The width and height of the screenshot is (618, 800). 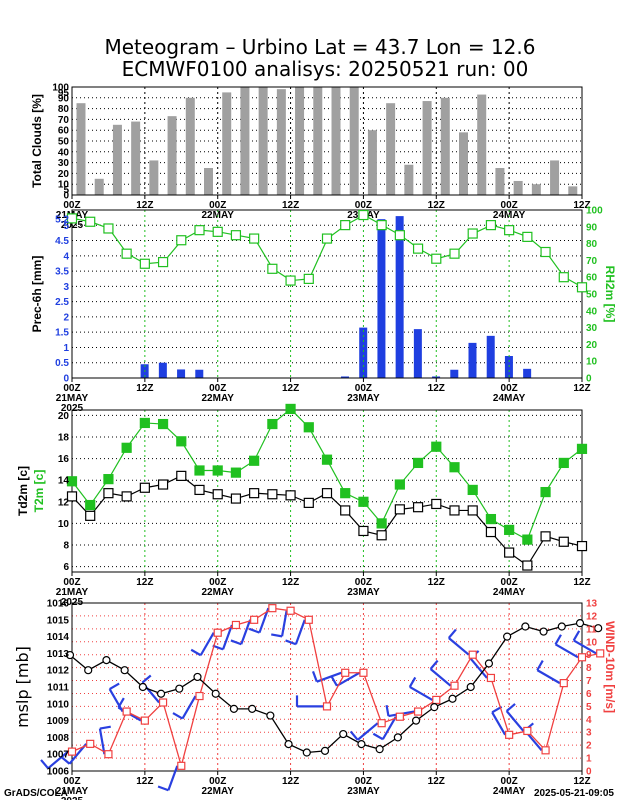 What do you see at coordinates (325, 69) in the screenshot?
I see `title-line-2: ECMWF0100 analisys: 20250521 run: 00` at bounding box center [325, 69].